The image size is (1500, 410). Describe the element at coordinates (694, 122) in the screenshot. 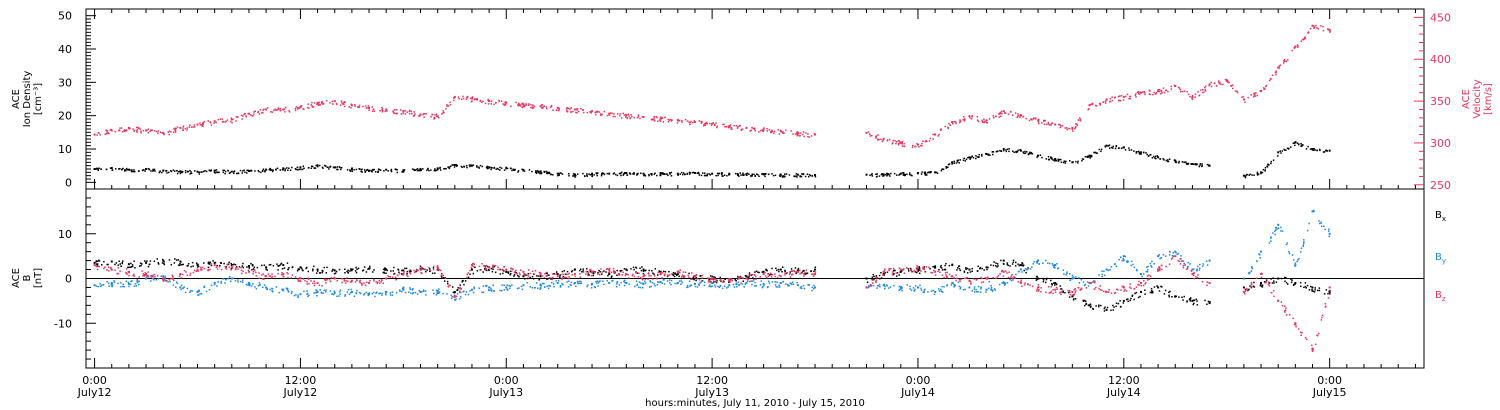

I see `velocity-point` at that location.